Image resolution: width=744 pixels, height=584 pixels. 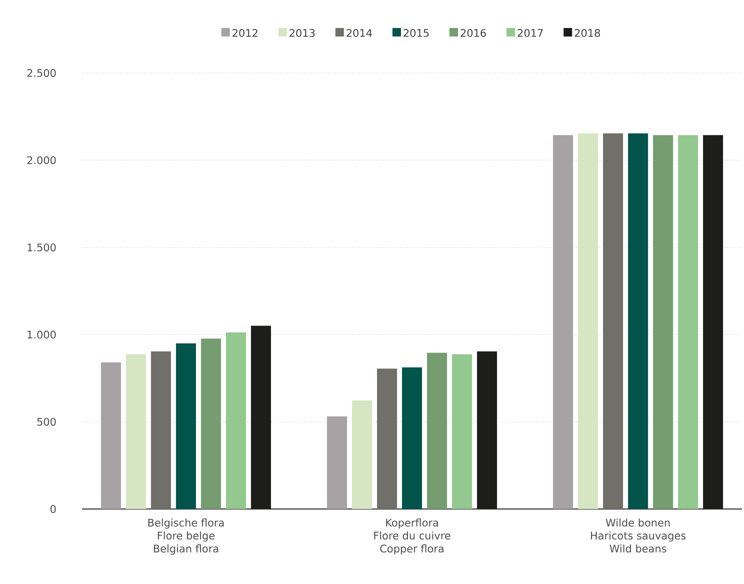 What do you see at coordinates (412, 536) in the screenshot?
I see `x-tick-label: Koperflora Flore du cuivre Copper flora` at bounding box center [412, 536].